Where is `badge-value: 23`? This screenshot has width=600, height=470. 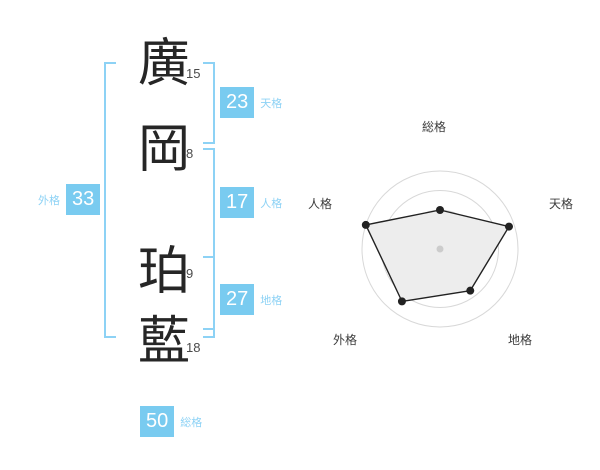 badge-value: 23 is located at coordinates (237, 102).